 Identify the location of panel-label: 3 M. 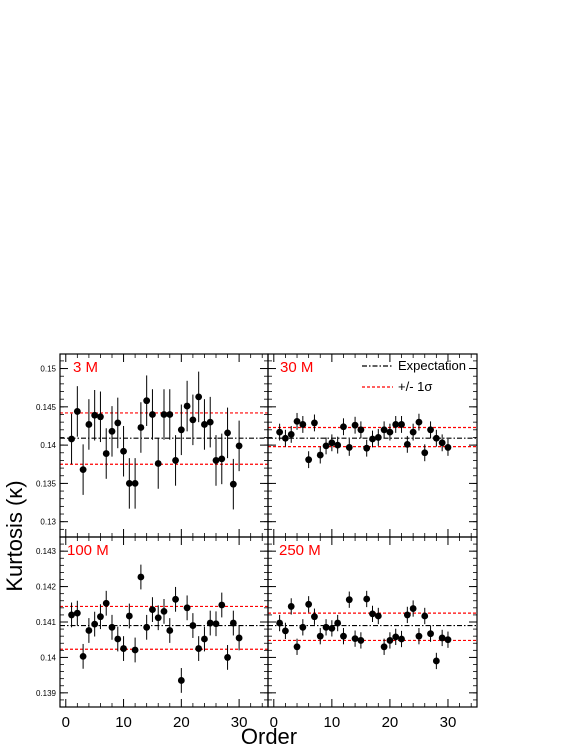
(85, 367).